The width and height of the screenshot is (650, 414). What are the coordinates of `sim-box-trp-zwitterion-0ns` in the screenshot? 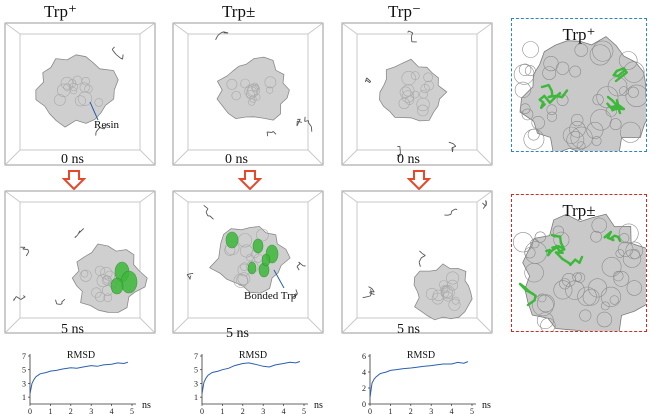 It's located at (248, 94).